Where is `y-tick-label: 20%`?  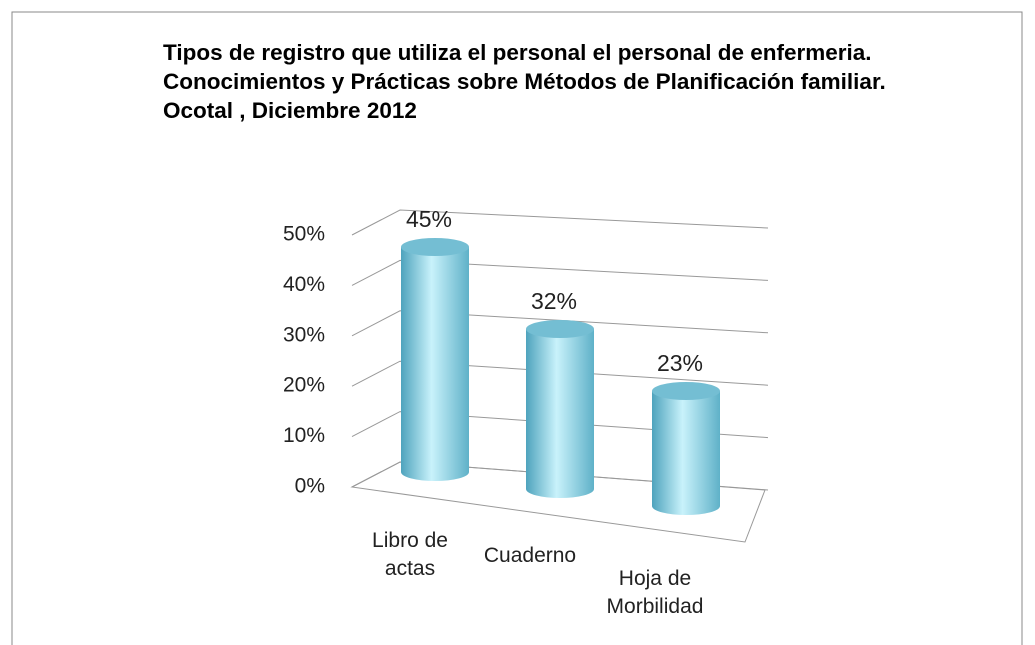
y-tick-label: 20% is located at coordinates (304, 385).